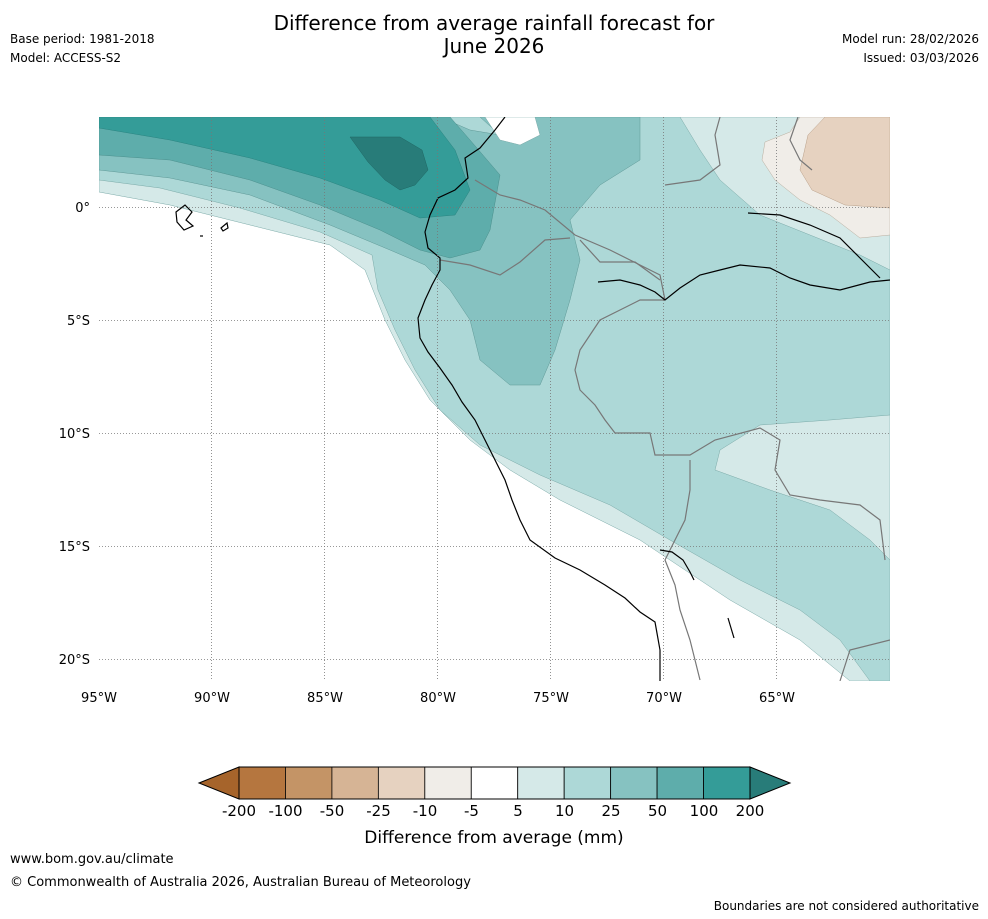 This screenshot has width=988, height=919. What do you see at coordinates (657, 811) in the screenshot?
I see `colorbar-tick: 50` at bounding box center [657, 811].